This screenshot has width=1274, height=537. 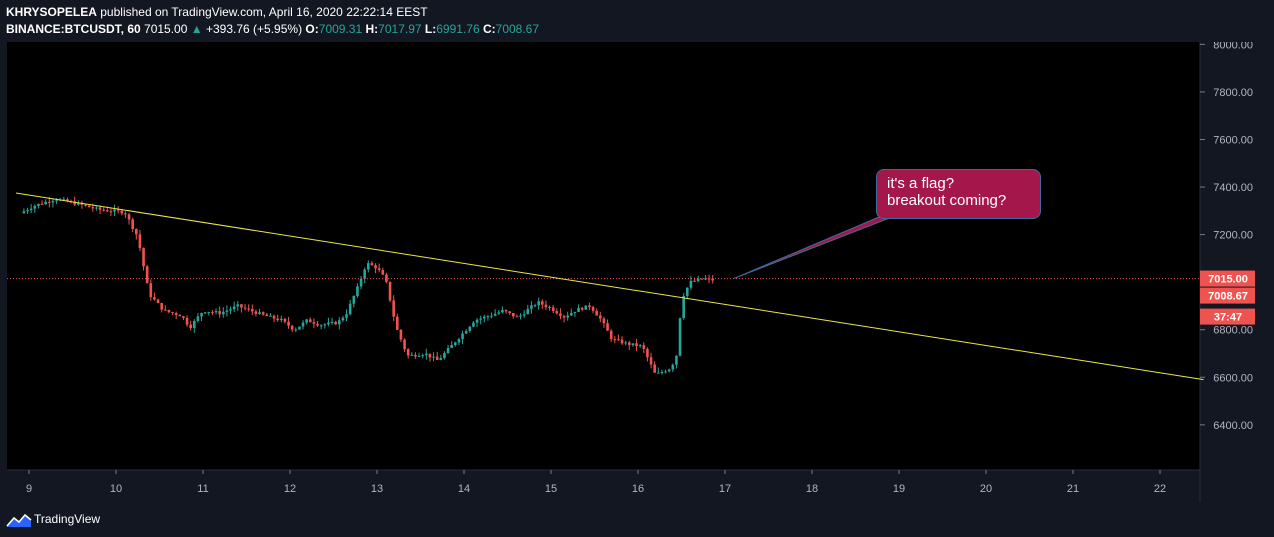 What do you see at coordinates (312, 29) in the screenshot?
I see `open-label: O:` at bounding box center [312, 29].